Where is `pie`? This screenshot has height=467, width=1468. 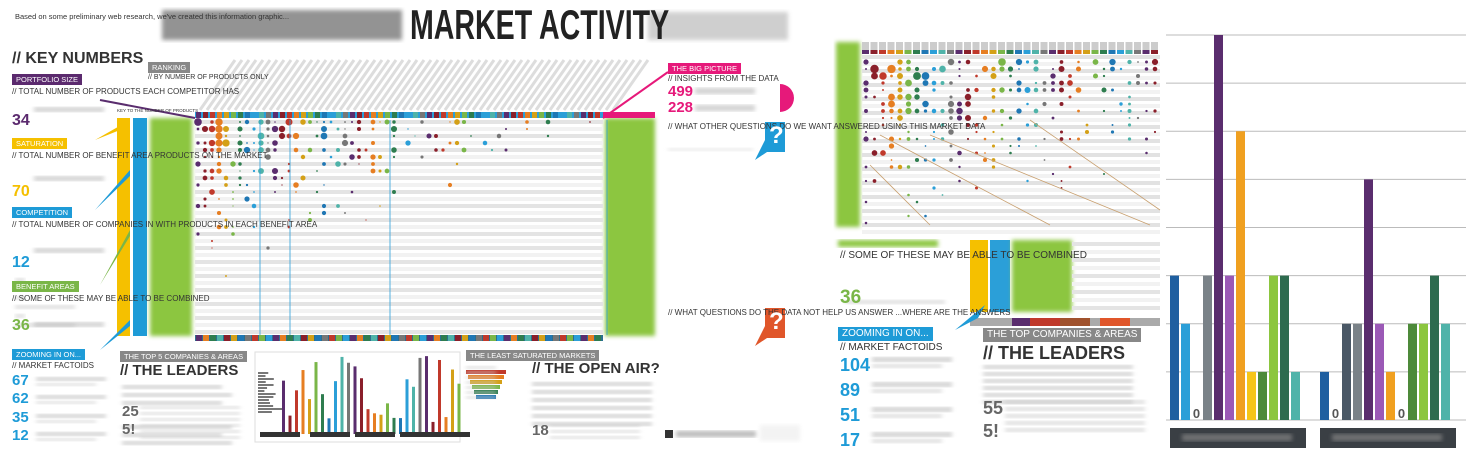
pie is located at coordinates (787, 98).